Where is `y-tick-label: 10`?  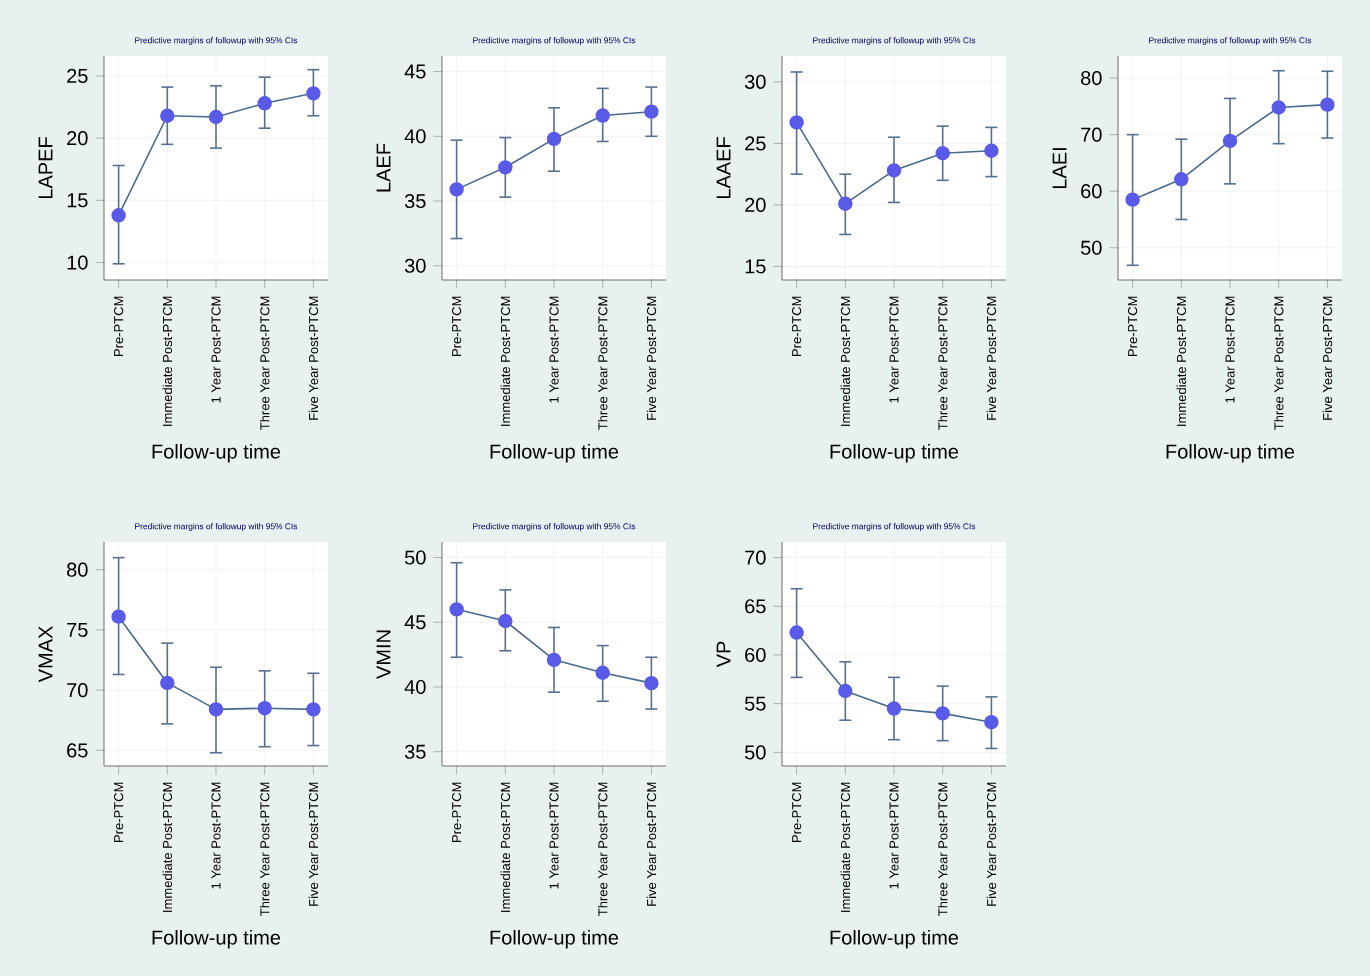
y-tick-label: 10 is located at coordinates (77, 262).